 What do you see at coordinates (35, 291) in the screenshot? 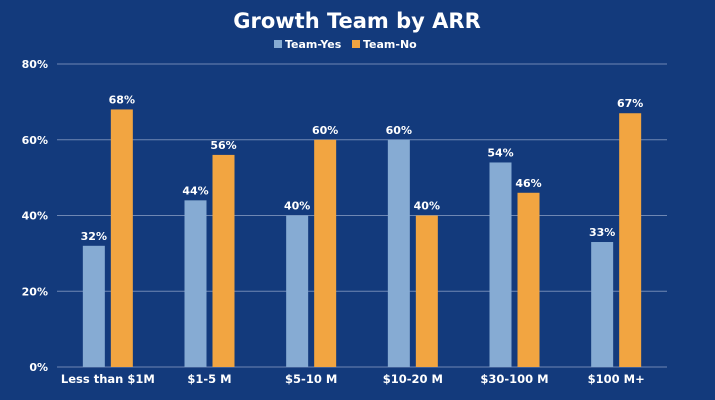
I see `y-tick-label: 20%` at bounding box center [35, 291].